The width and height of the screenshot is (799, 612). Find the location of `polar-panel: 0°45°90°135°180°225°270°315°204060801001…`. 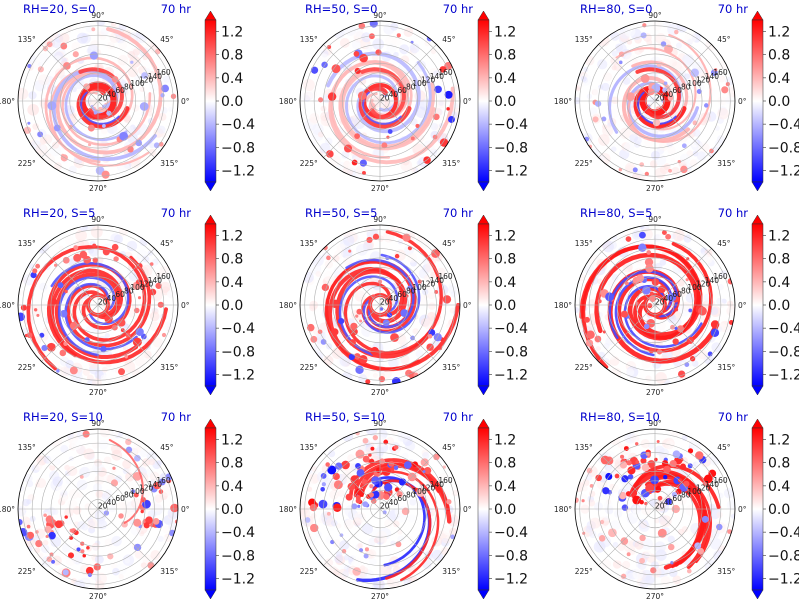

polar-panel: 0°45°90°135°180°225°270°315°204060801001… is located at coordinates (127, 505).